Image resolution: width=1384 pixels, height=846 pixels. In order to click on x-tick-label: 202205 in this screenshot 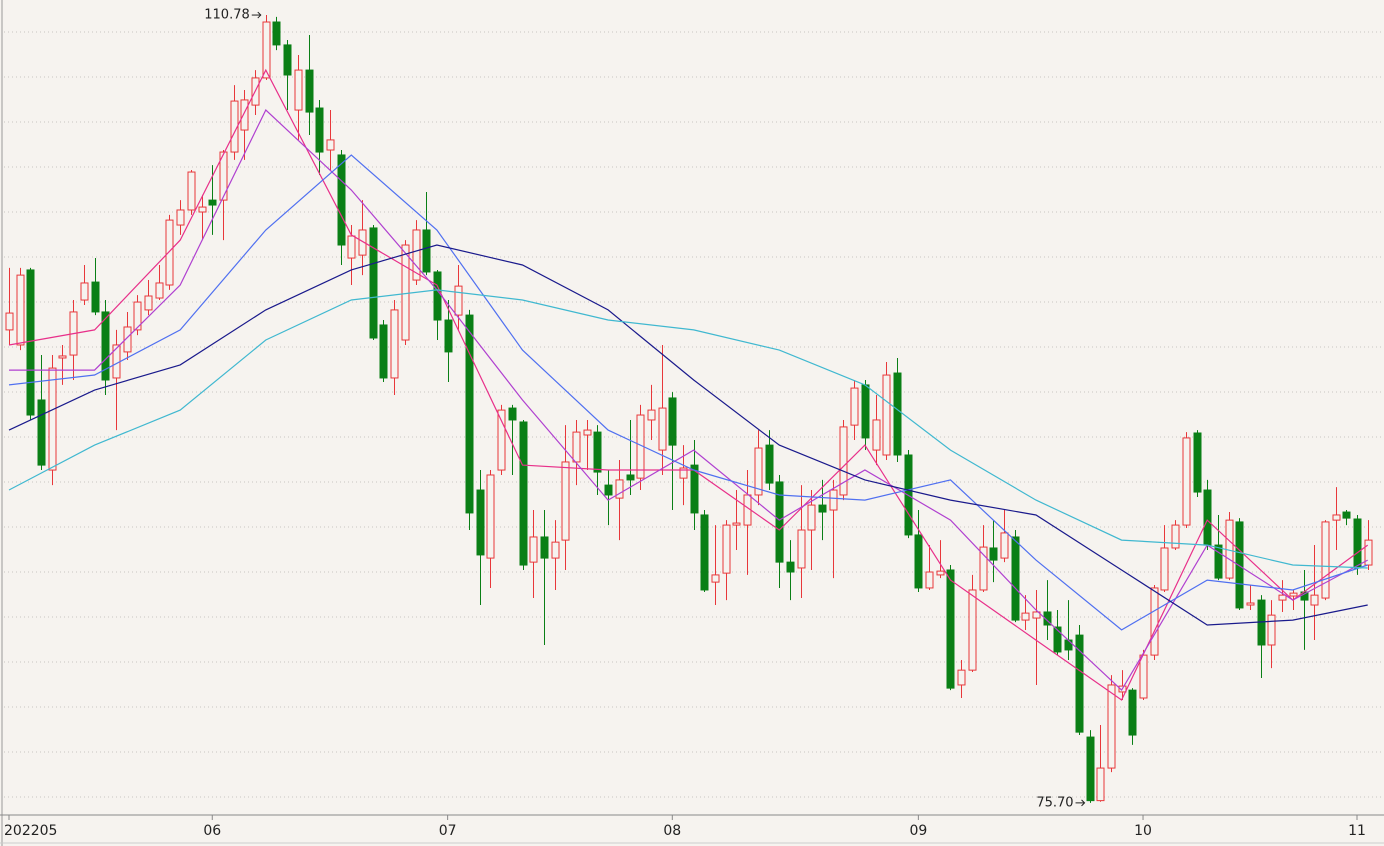, I will do `click(30, 831)`.